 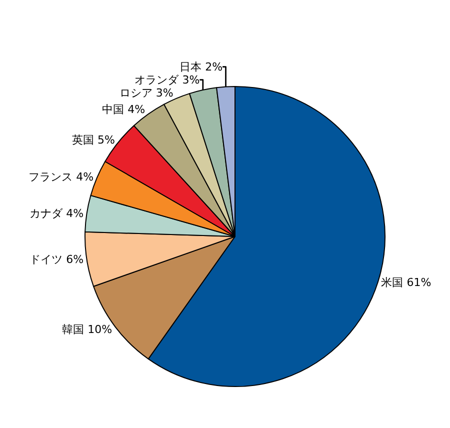 I want to click on slice-label: 英国 5%, so click(x=93, y=139).